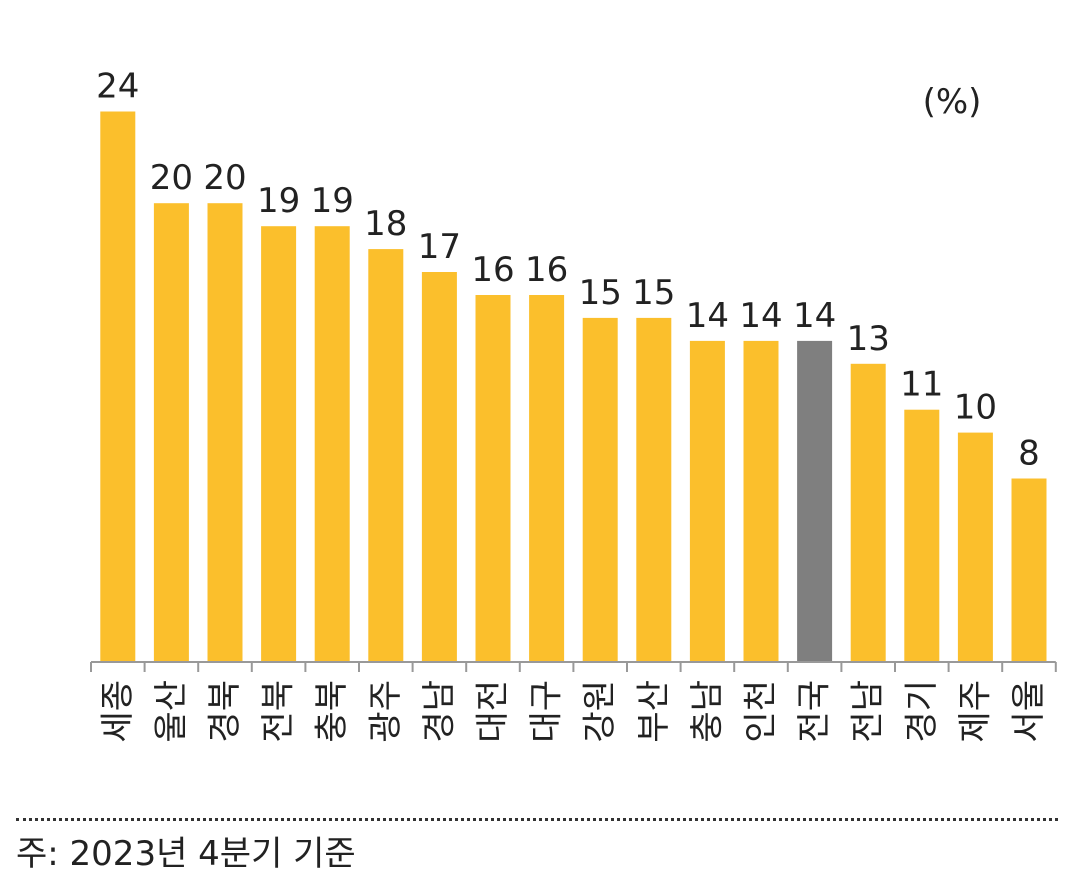 This screenshot has width=1088, height=884. What do you see at coordinates (537, 819) in the screenshot?
I see `footnote-divider` at bounding box center [537, 819].